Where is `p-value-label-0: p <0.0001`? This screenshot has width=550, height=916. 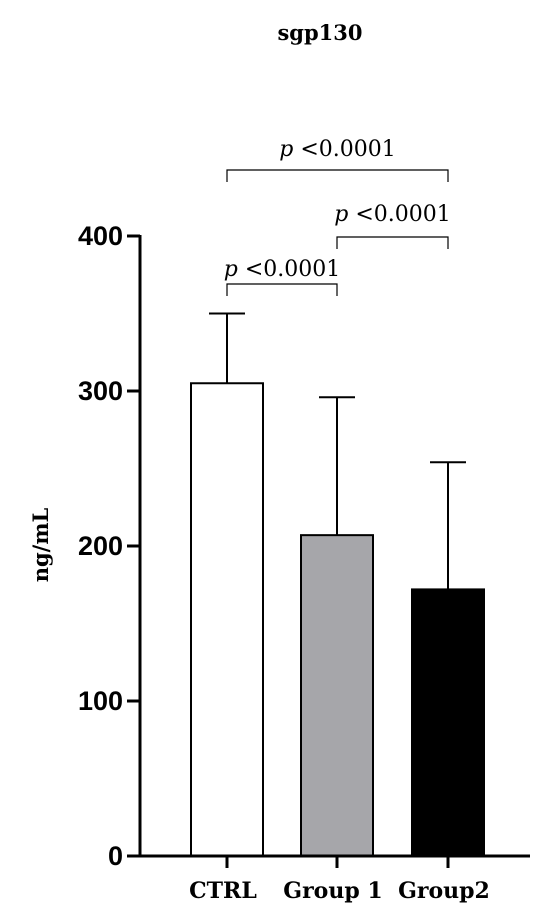 p-value-label-0: p <0.0001 is located at coordinates (282, 269).